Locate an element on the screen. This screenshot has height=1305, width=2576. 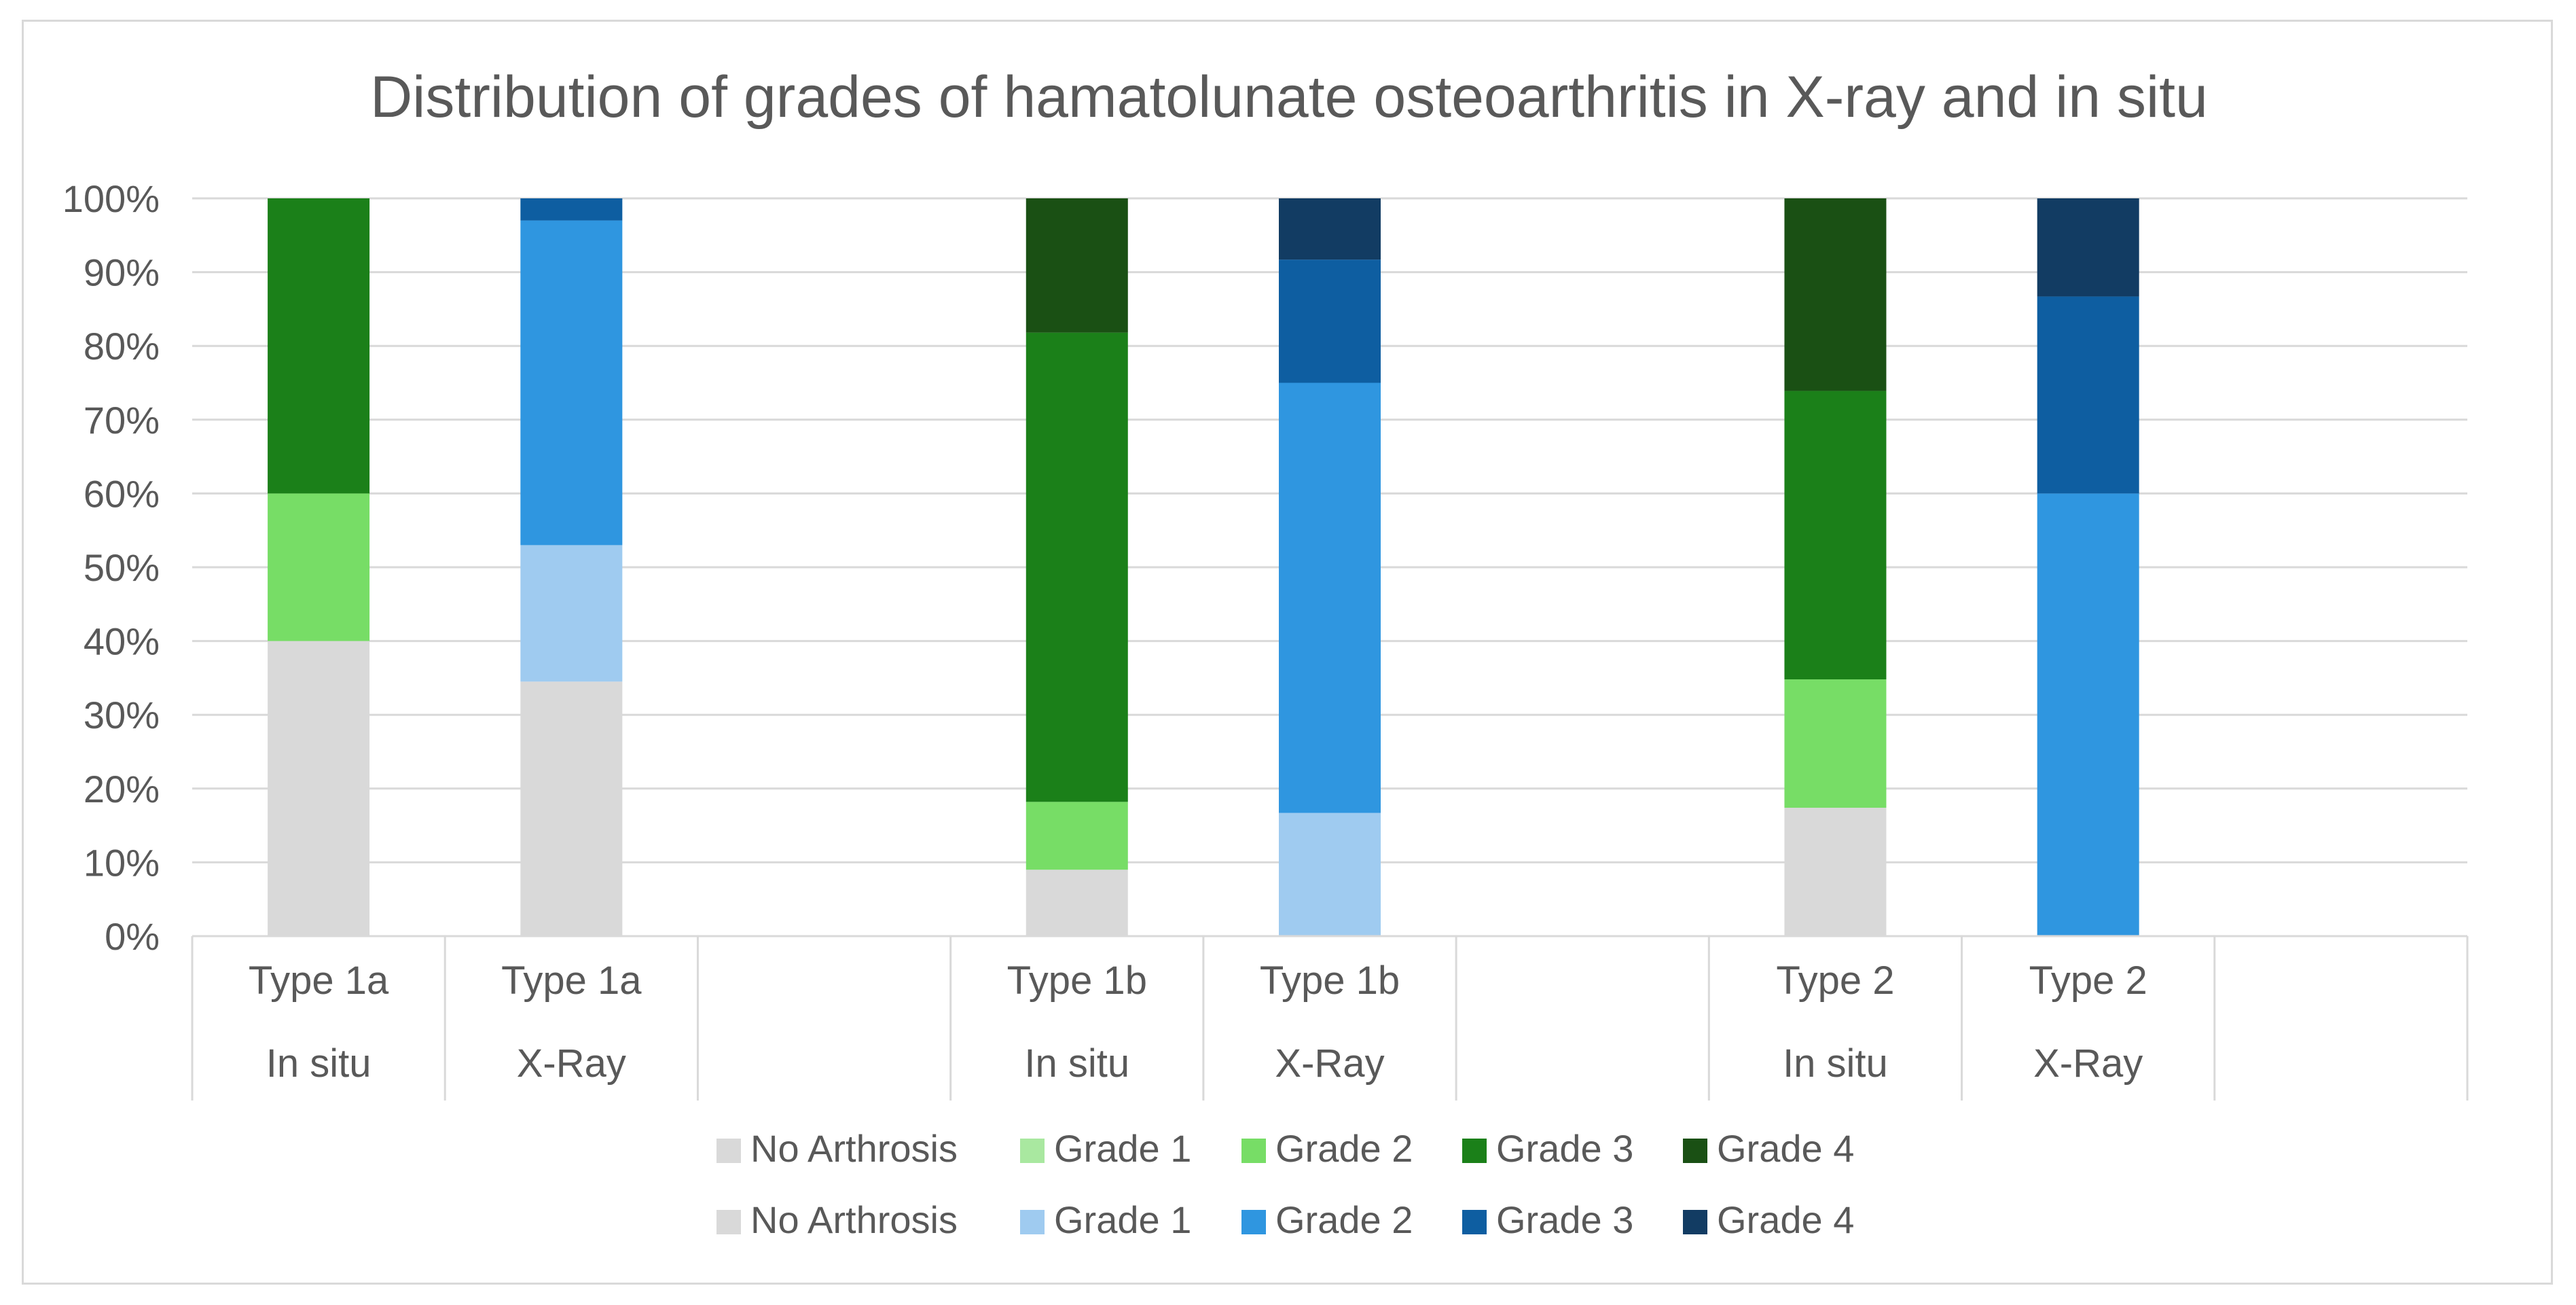
bar-type-1a-x-ray is located at coordinates (571, 567).